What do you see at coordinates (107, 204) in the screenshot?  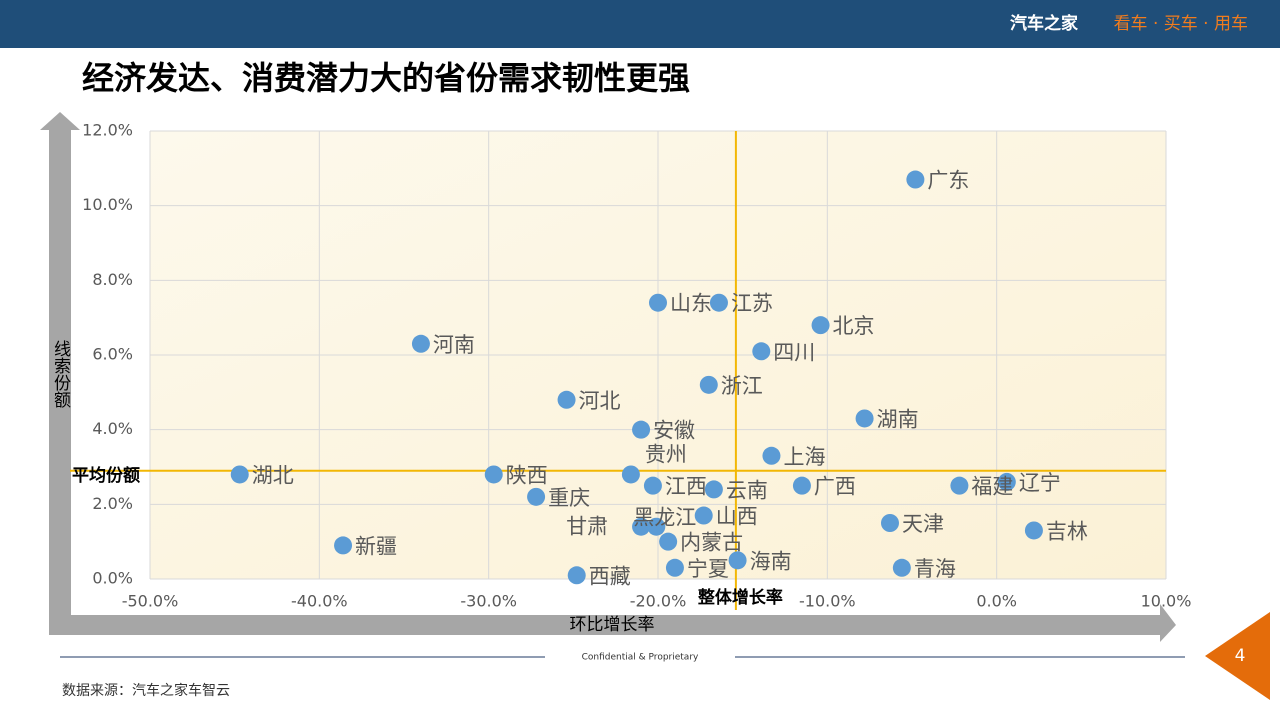 I see `y-tick-label: 10.0%` at bounding box center [107, 204].